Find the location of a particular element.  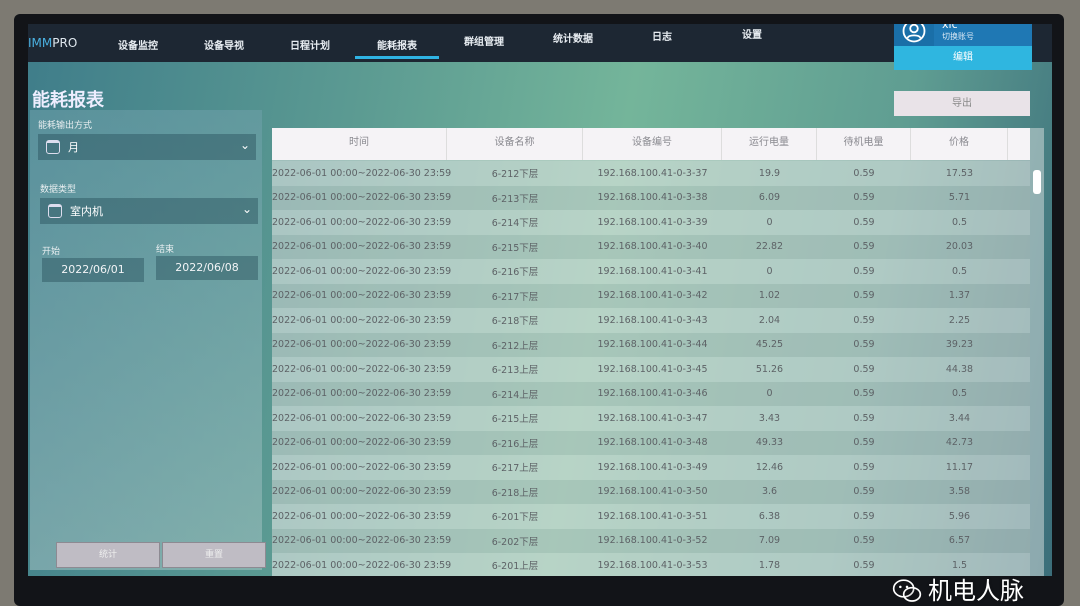

reset-button: 重置 is located at coordinates (214, 555).